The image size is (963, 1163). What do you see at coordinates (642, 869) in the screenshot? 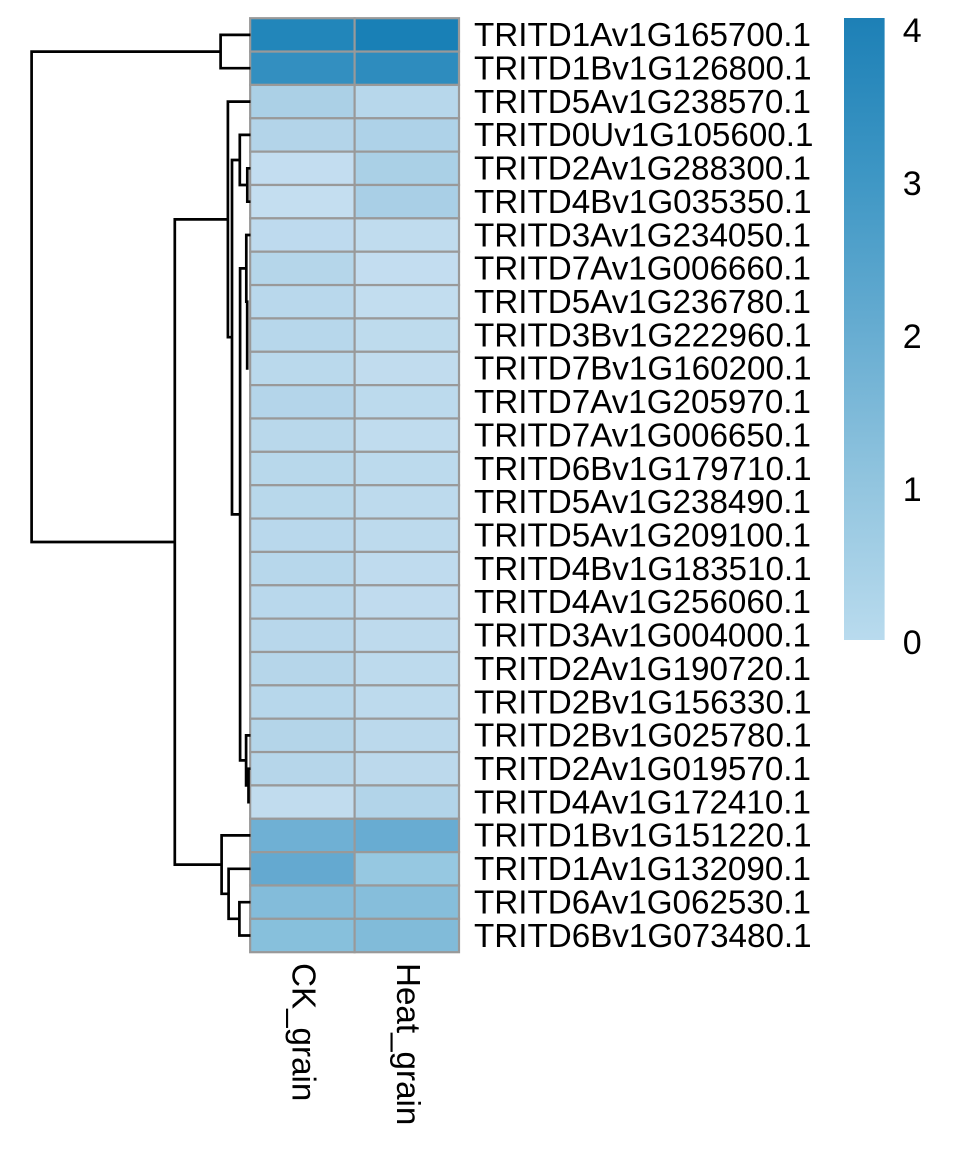
I see `svg-text: TRITD1Av1G132090.1` at bounding box center [642, 869].